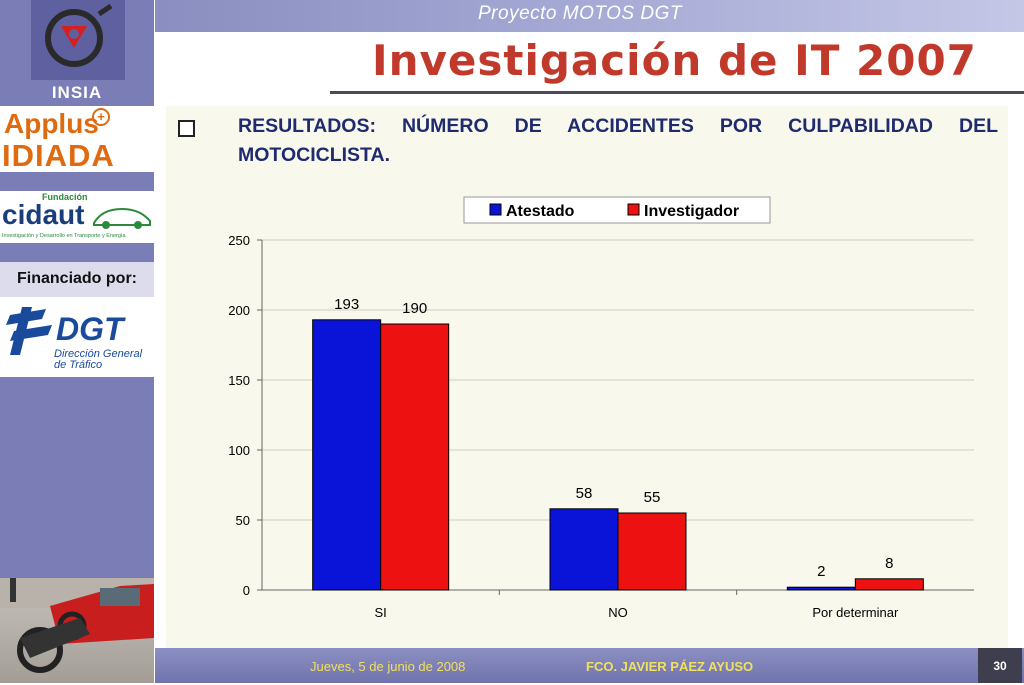 This screenshot has height=685, width=1024. Describe the element at coordinates (43, 214) in the screenshot. I see `cidaut-text: cidaut` at that location.